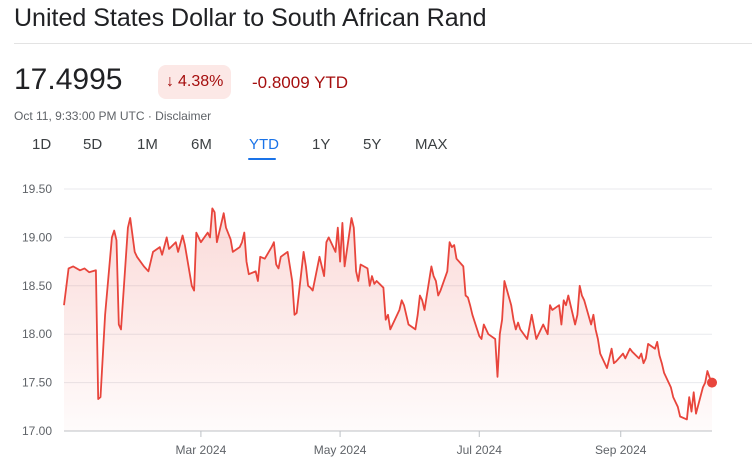 The image size is (752, 470). Describe the element at coordinates (262, 159) in the screenshot. I see `active-tab-indicator` at that location.